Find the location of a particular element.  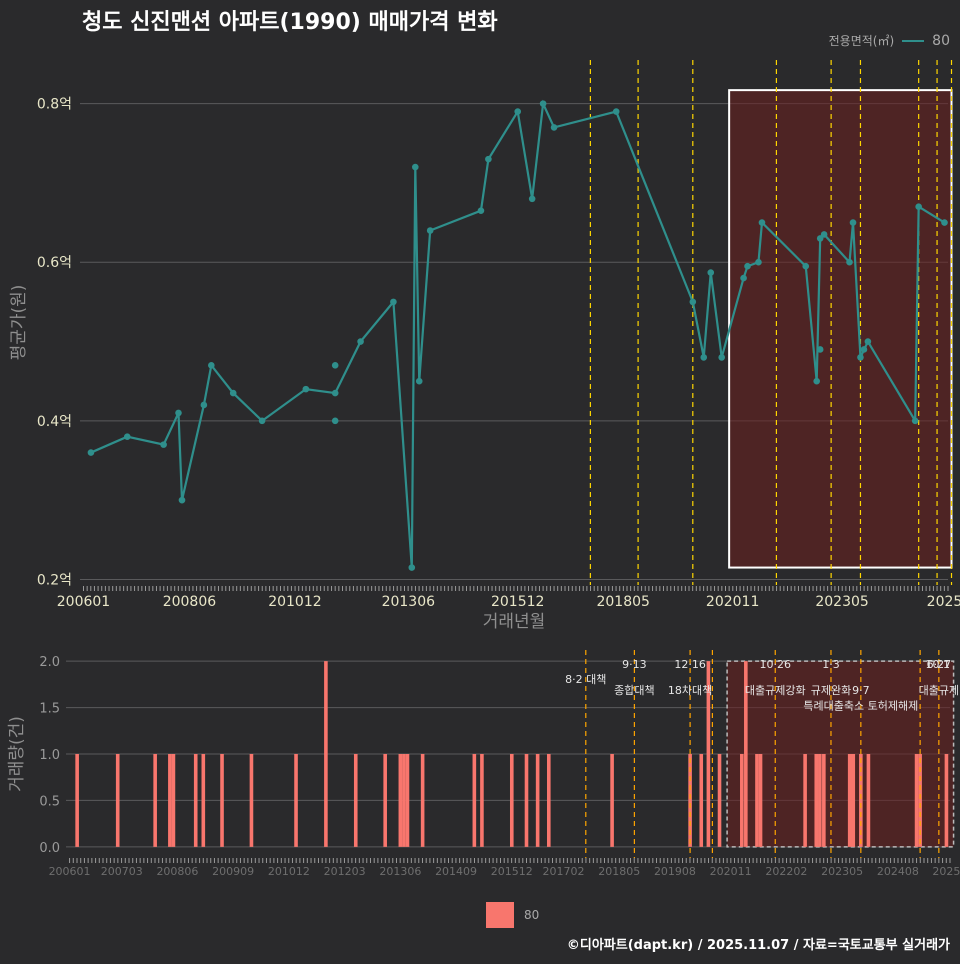

policy-annotation: 대출규제 is located at coordinates (939, 690).